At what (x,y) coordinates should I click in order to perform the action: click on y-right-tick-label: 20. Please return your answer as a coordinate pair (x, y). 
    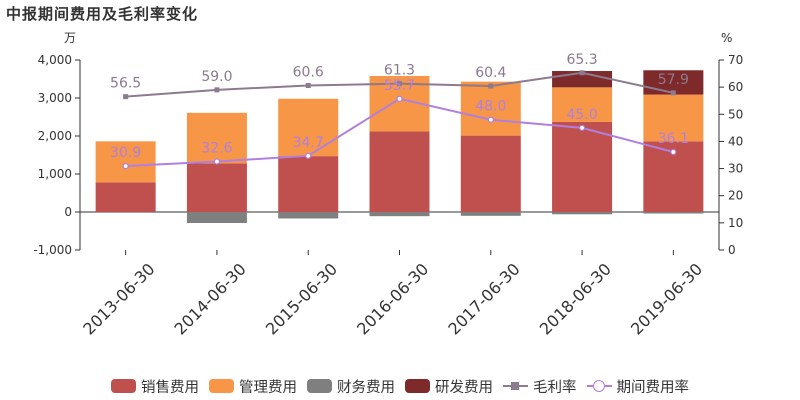
    Looking at the image, I should click on (735, 196).